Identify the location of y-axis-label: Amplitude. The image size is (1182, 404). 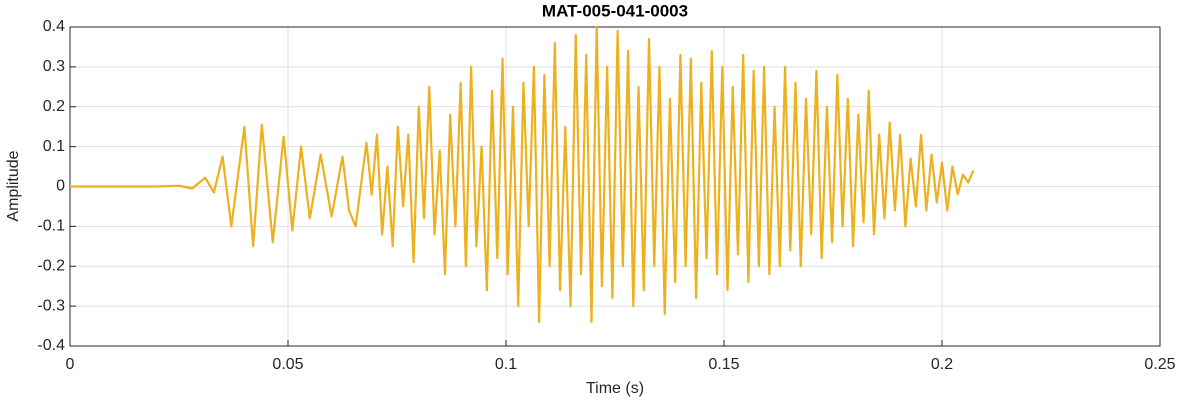
(13, 185).